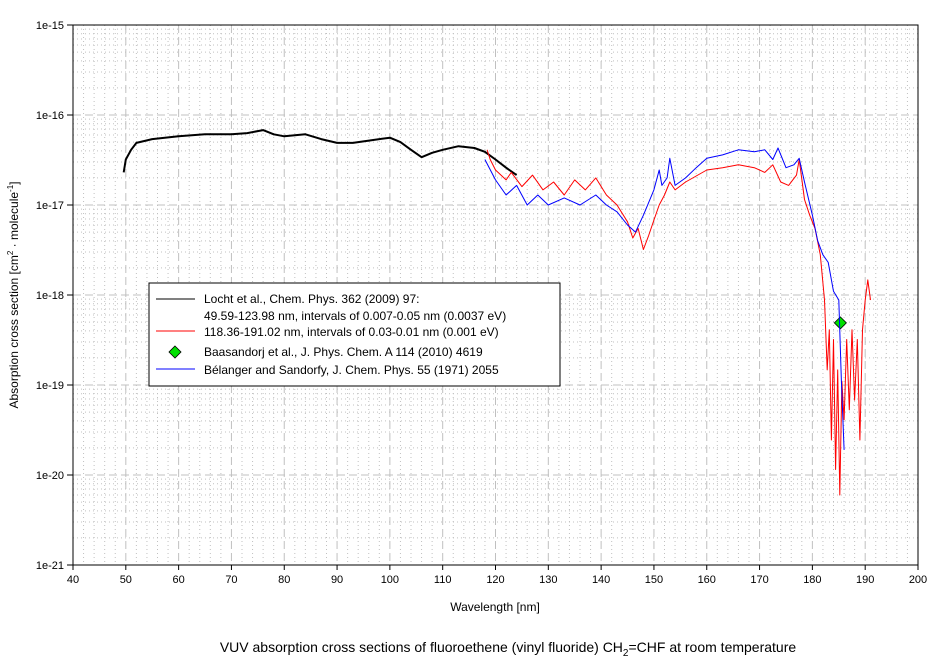 The image size is (944, 671). Describe the element at coordinates (495, 607) in the screenshot. I see `x-axis-label: Wavelength [nm]` at that location.